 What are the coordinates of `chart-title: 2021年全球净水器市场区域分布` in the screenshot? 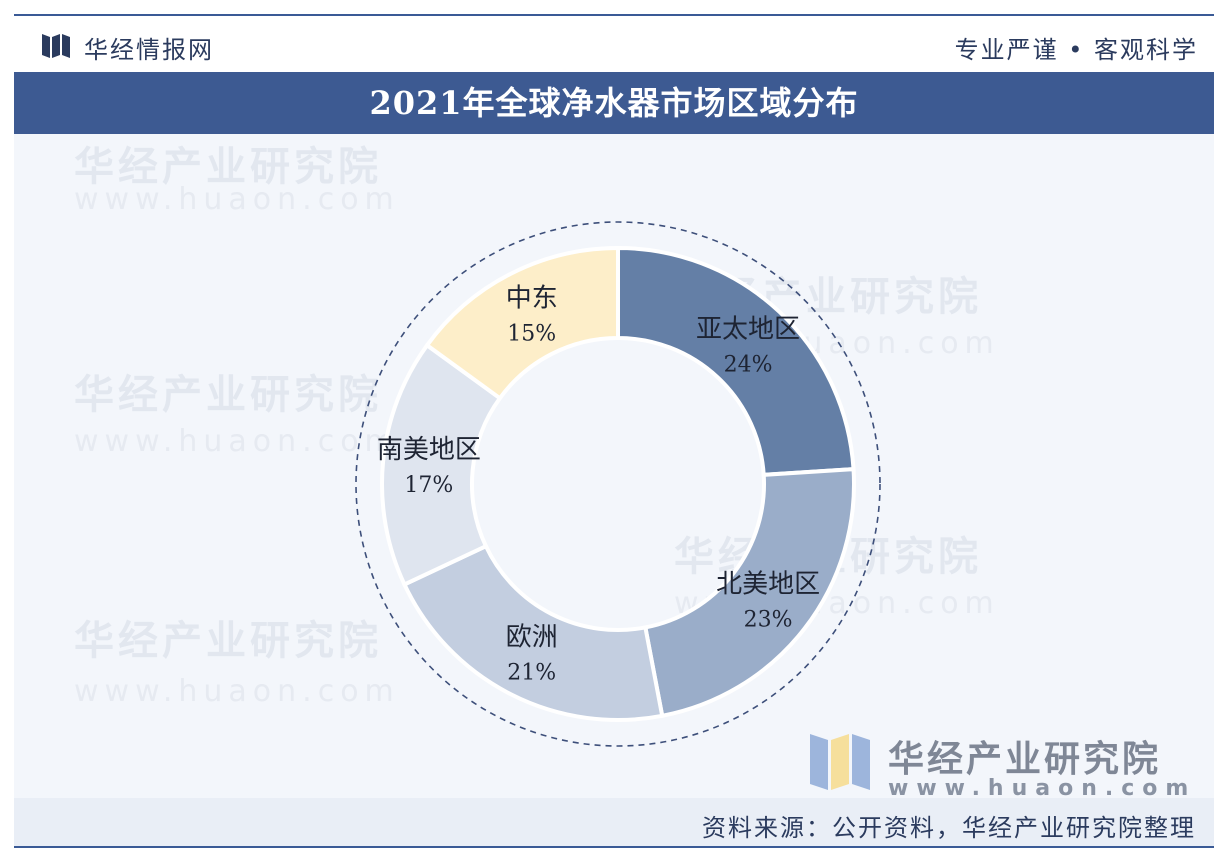 It's located at (614, 103).